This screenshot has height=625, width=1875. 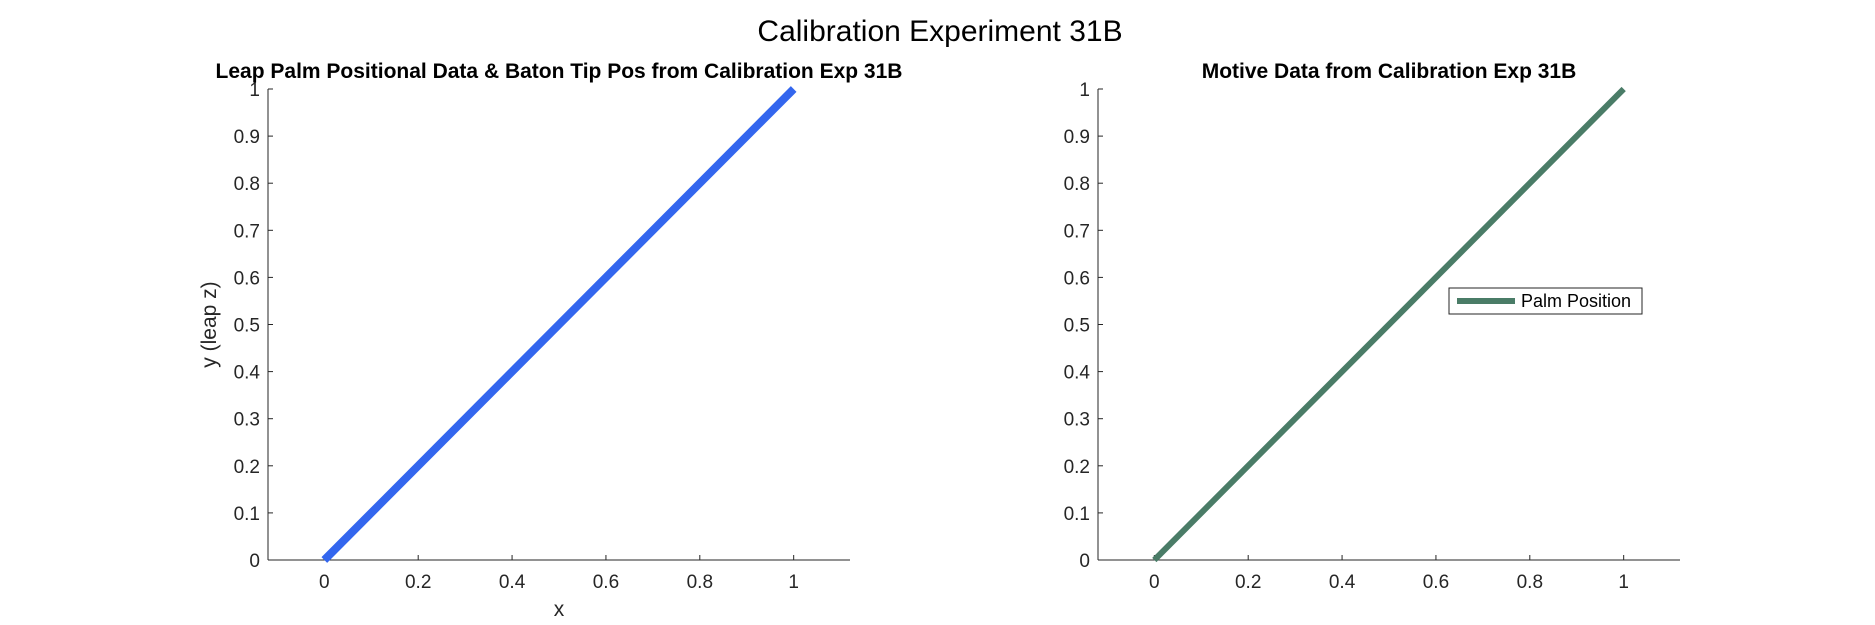 What do you see at coordinates (209, 324) in the screenshot?
I see `y-axis-label: y (leap z)` at bounding box center [209, 324].